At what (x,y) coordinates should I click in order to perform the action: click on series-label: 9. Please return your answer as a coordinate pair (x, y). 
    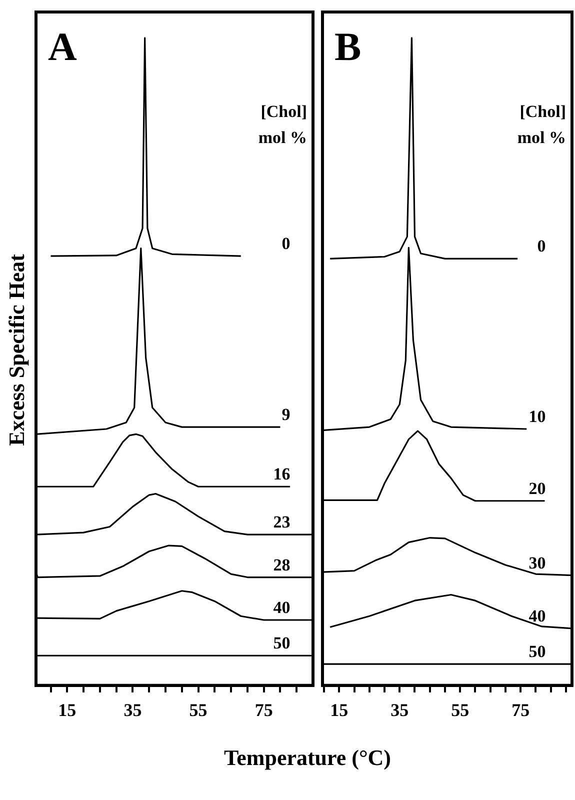
    Looking at the image, I should click on (286, 414).